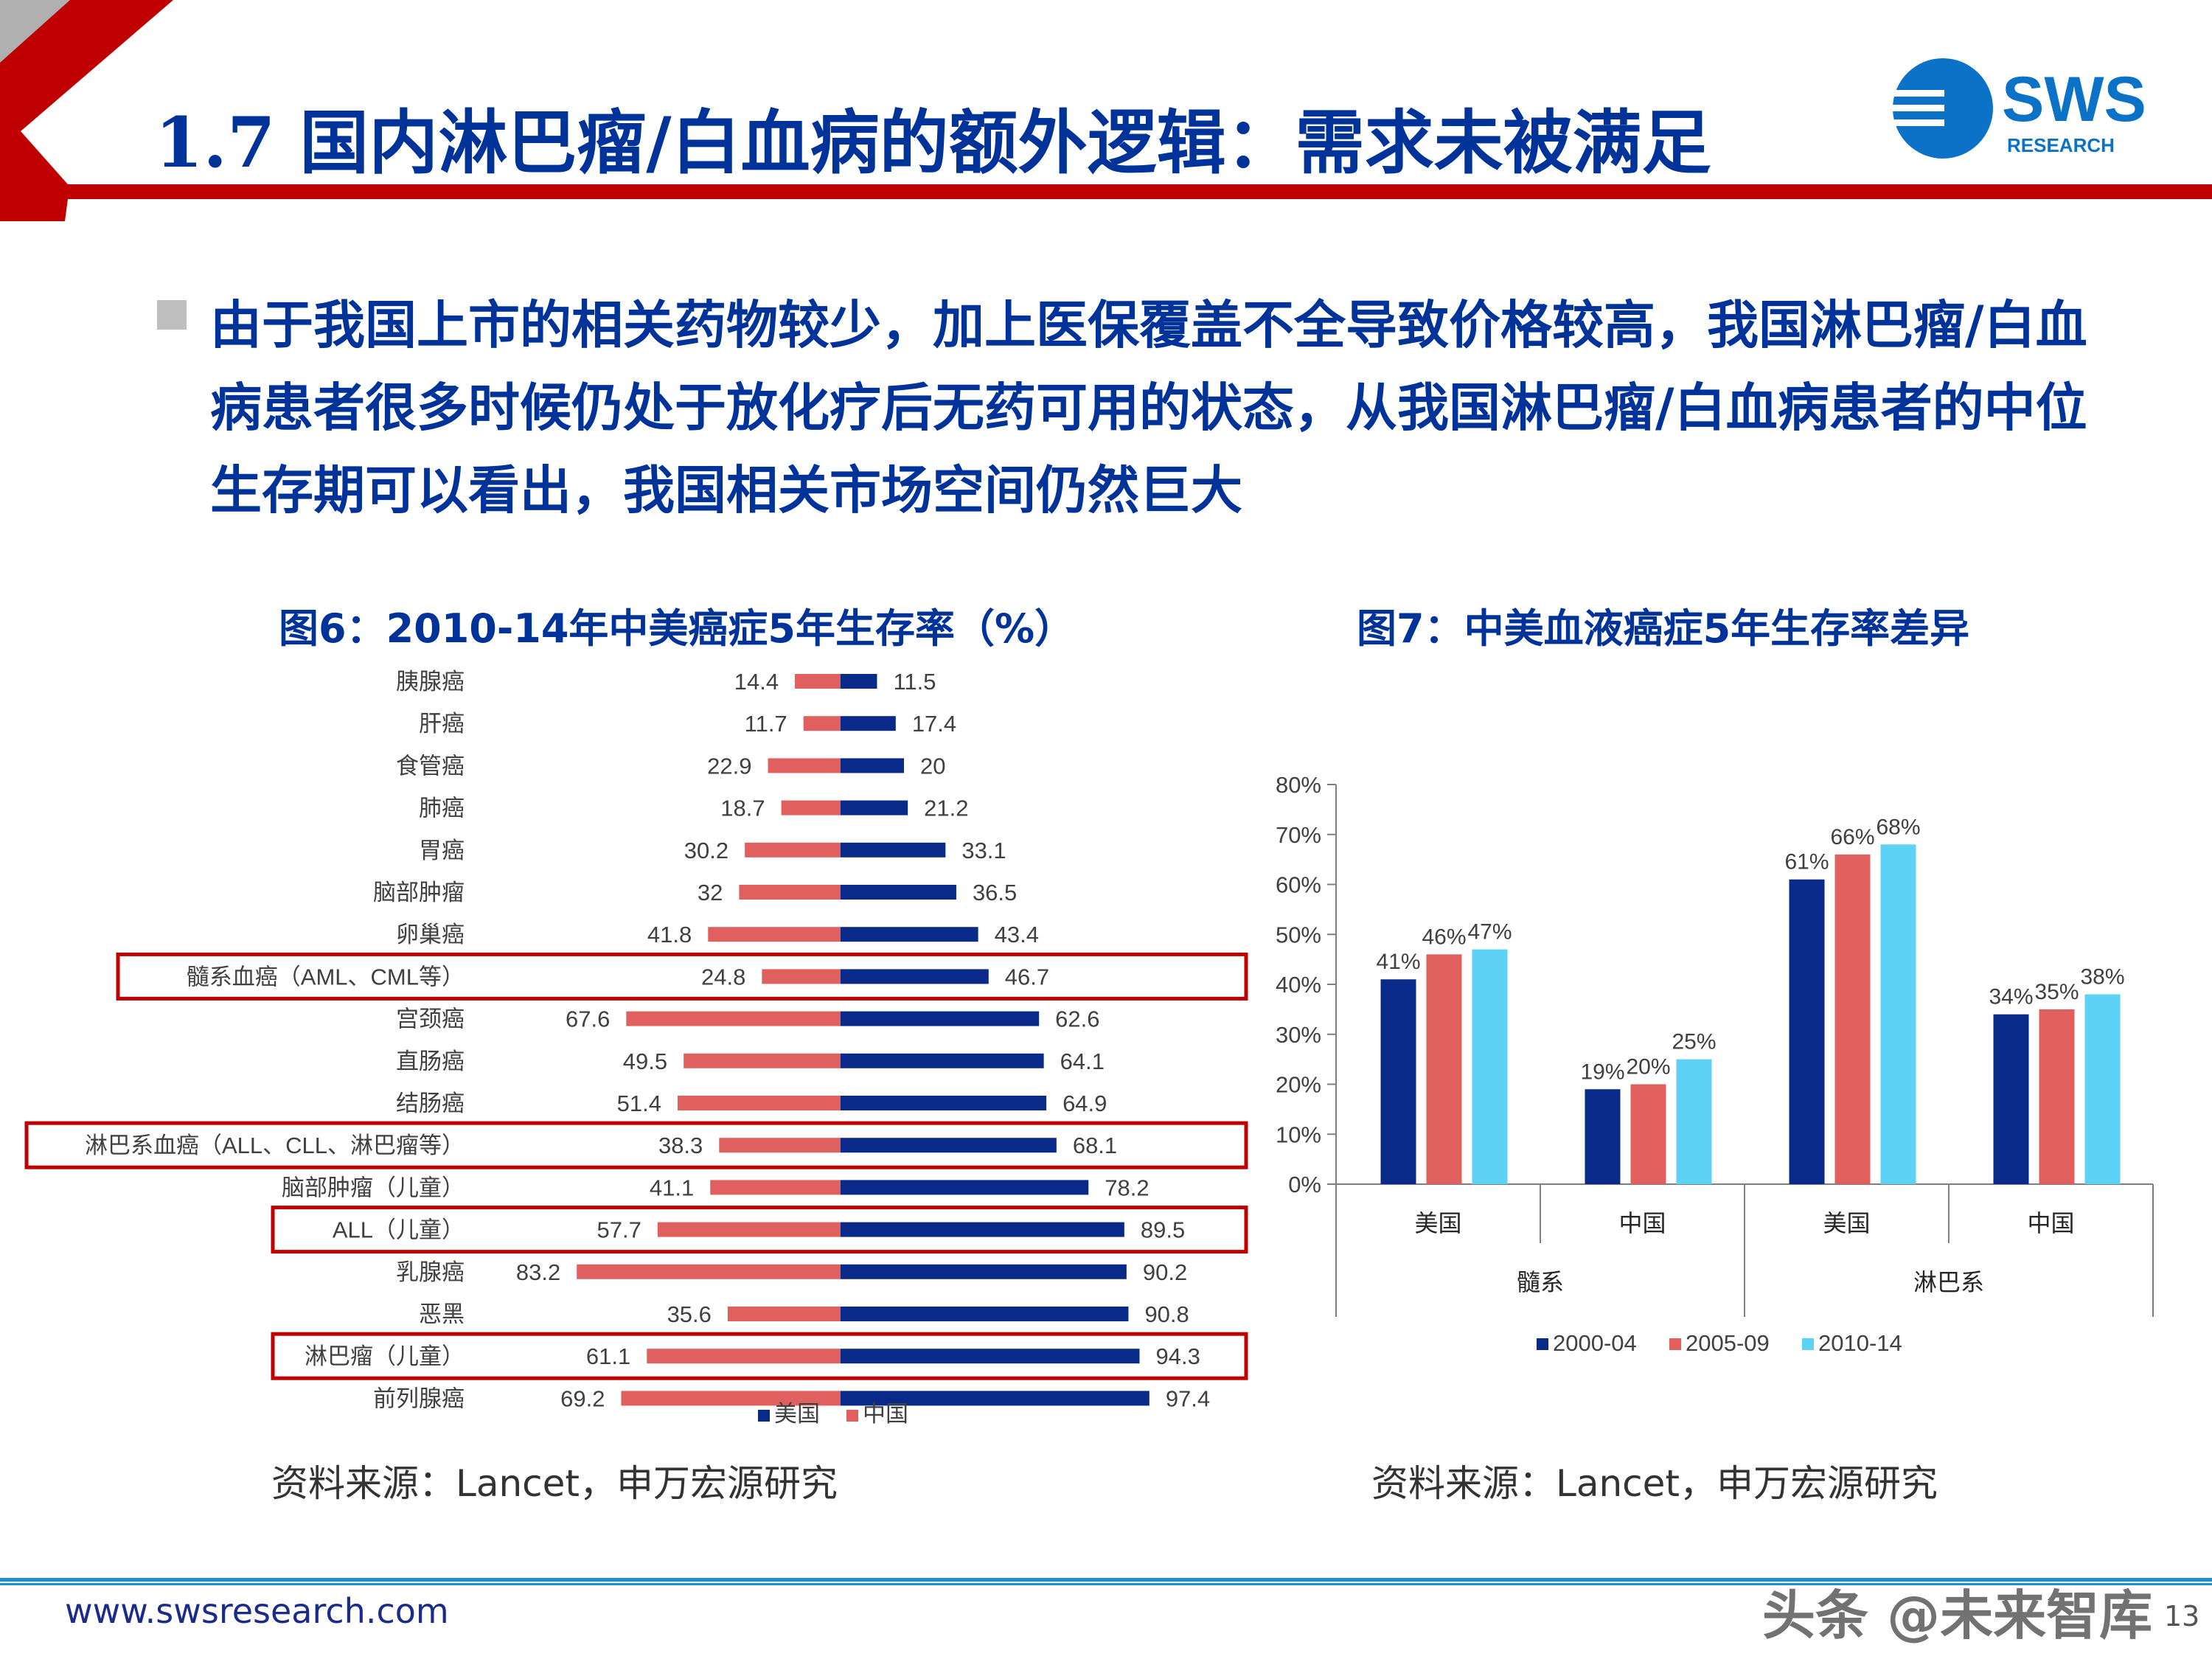  What do you see at coordinates (1852, 837) in the screenshot?
I see `data-label: 66%` at bounding box center [1852, 837].